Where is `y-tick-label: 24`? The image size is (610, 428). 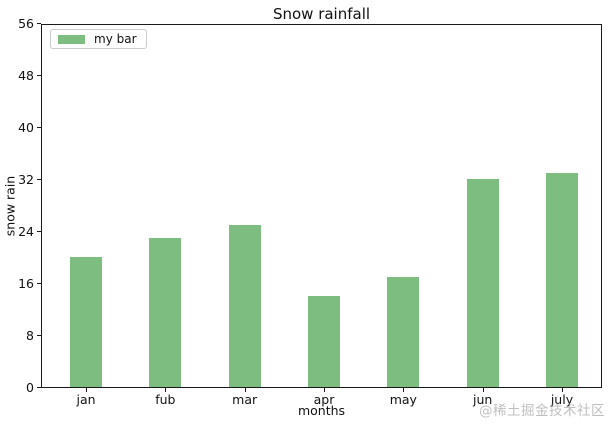
y-tick-label: 24 is located at coordinates (26, 231).